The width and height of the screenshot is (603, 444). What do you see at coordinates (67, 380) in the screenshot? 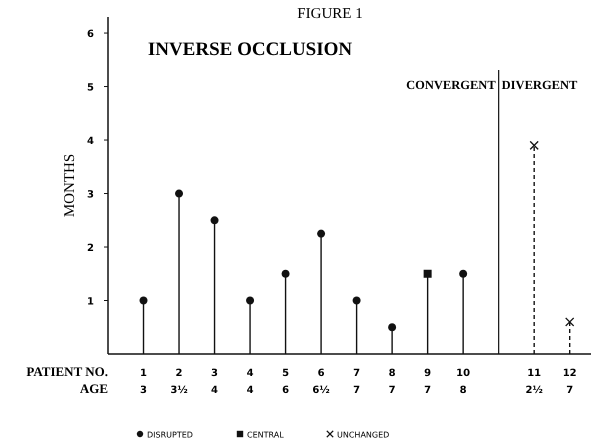
I see `x-axis-title: PATIENT NO. AGE` at bounding box center [67, 380].